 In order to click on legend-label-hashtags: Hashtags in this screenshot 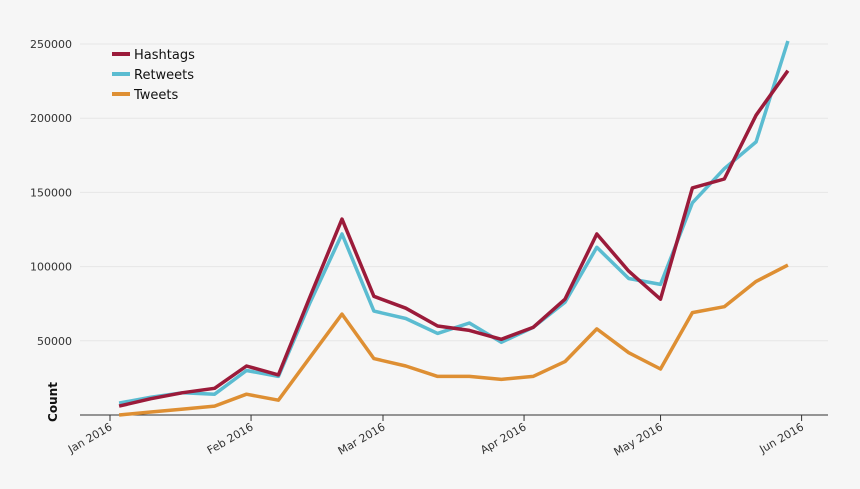, I will do `click(164, 55)`.